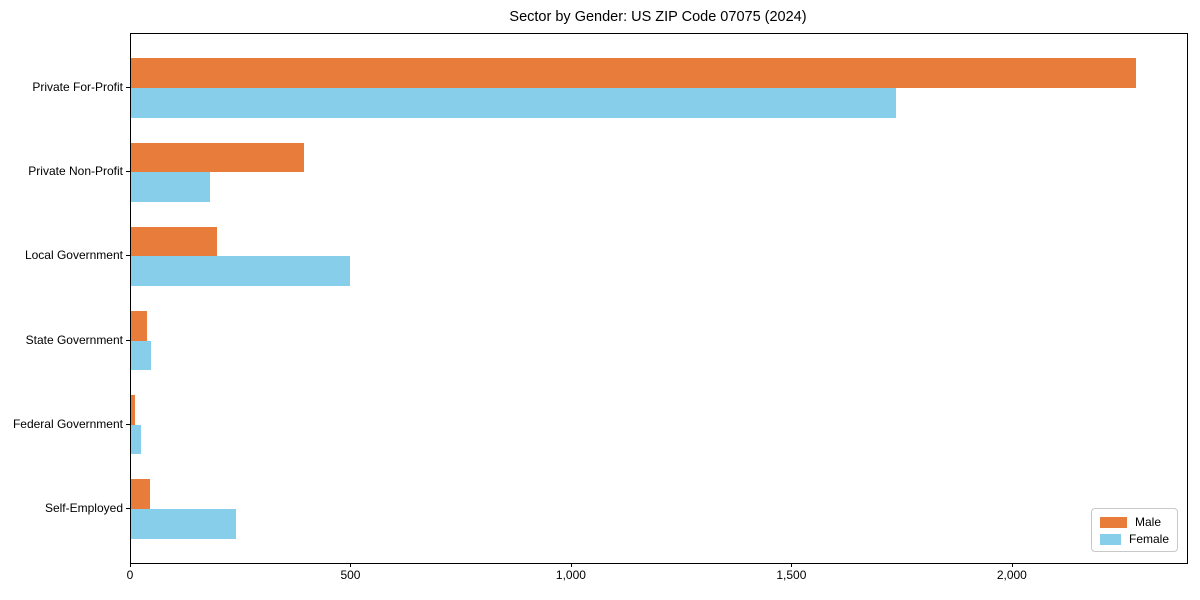 This screenshot has height=600, width=1200. Describe the element at coordinates (791, 575) in the screenshot. I see `x-tick-label-3: 1,500` at that location.